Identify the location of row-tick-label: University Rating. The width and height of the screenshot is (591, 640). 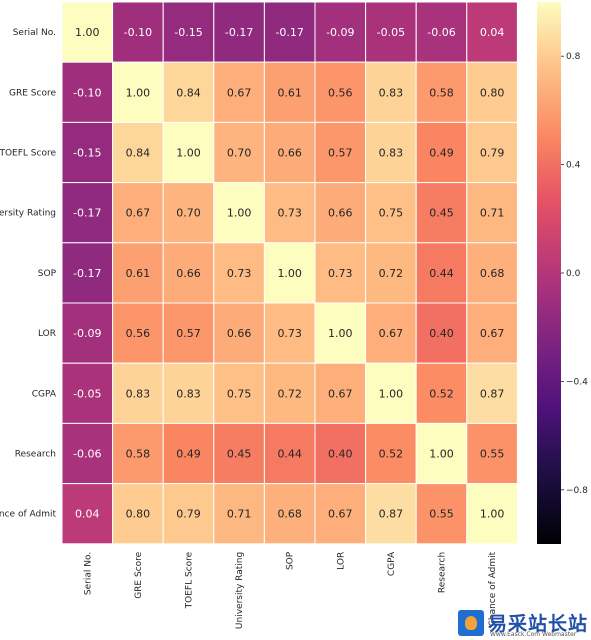
(28, 214).